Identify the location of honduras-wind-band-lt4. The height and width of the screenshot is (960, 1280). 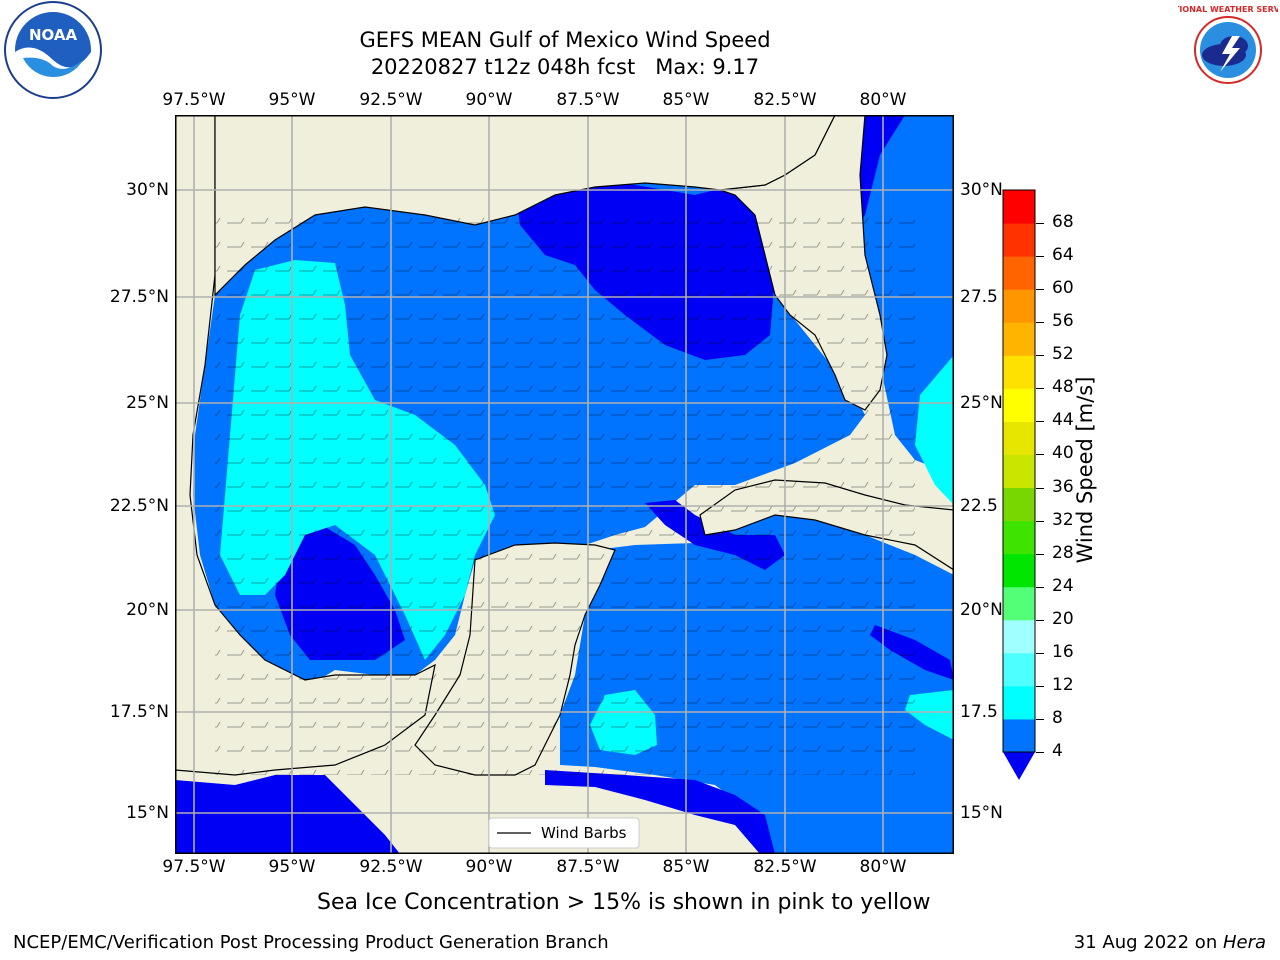
(660, 812).